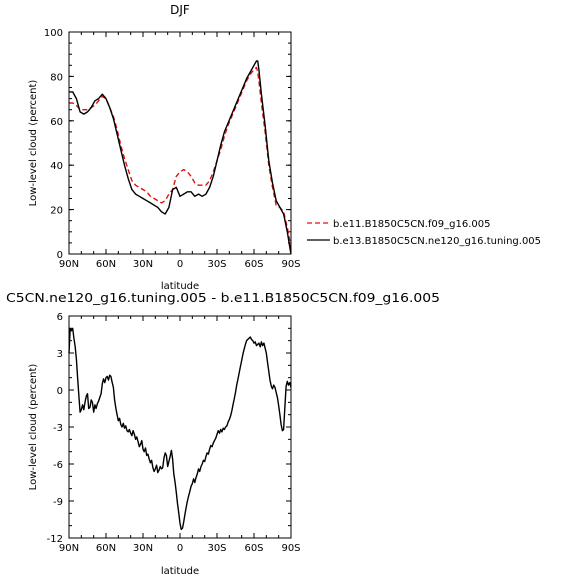 This screenshot has height=581, width=582. Describe the element at coordinates (55, 539) in the screenshot. I see `y-tick-label: -12` at that location.